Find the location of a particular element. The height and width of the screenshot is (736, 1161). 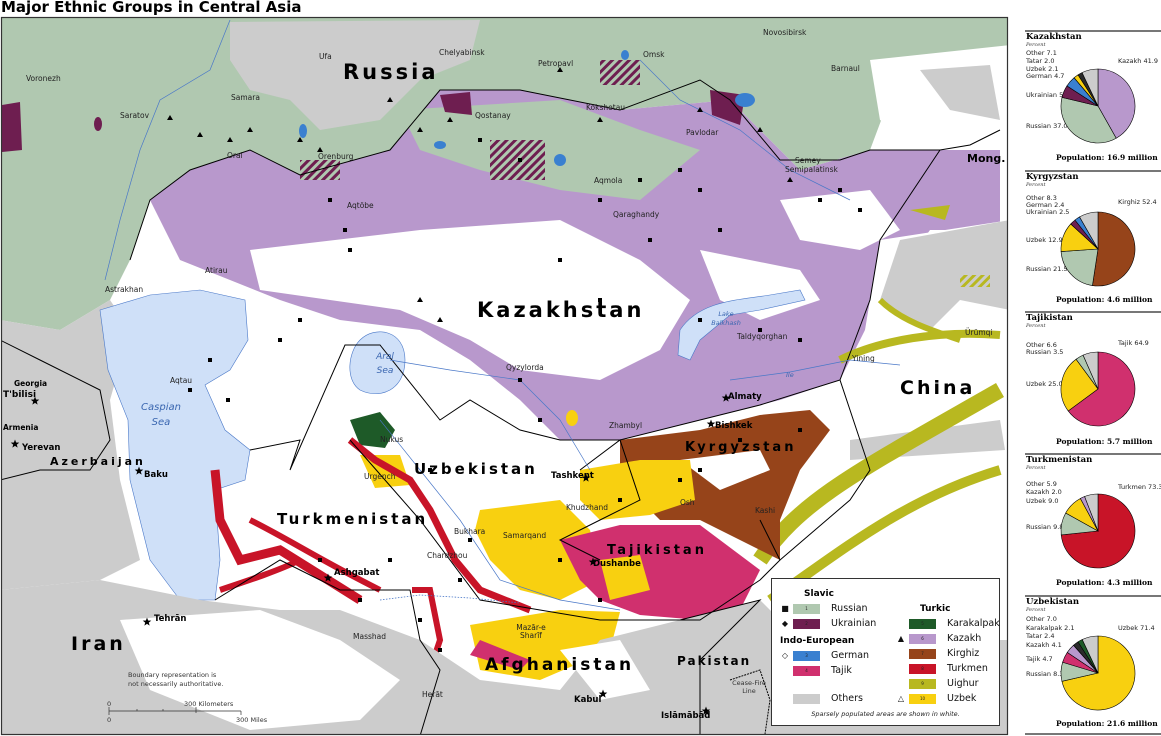

pie-slice-tajik is located at coordinates (1101, 389).